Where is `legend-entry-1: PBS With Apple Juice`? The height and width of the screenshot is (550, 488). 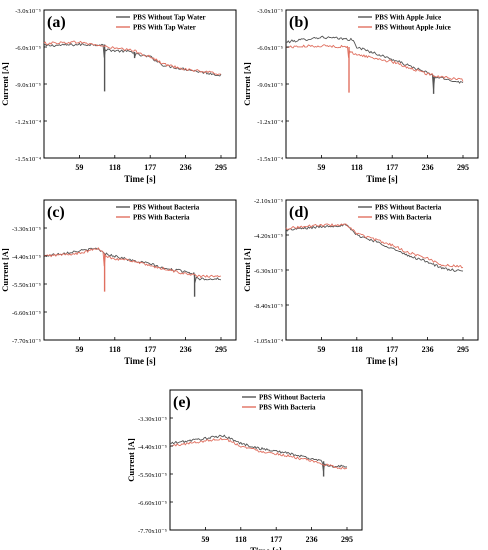
legend-entry-1: PBS With Apple Juice is located at coordinates (408, 18).